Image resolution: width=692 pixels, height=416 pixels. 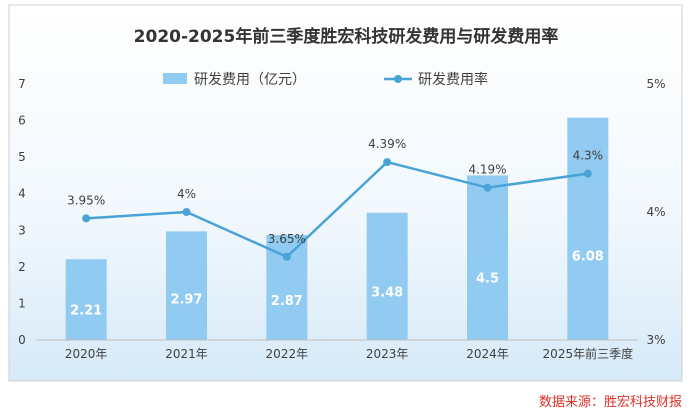 I want to click on left-tick-label: 3, so click(x=22, y=230).